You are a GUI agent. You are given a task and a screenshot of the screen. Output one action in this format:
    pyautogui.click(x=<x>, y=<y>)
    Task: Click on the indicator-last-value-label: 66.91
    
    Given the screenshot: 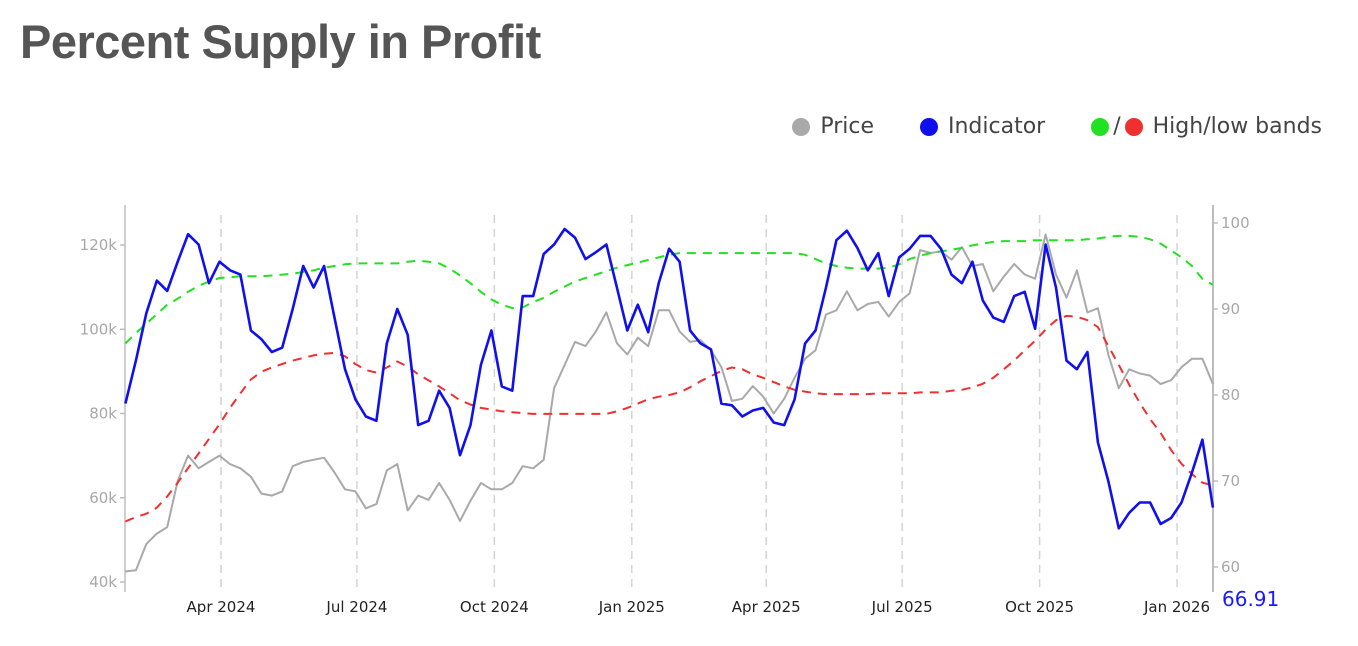 What is the action you would take?
    pyautogui.click(x=1250, y=599)
    